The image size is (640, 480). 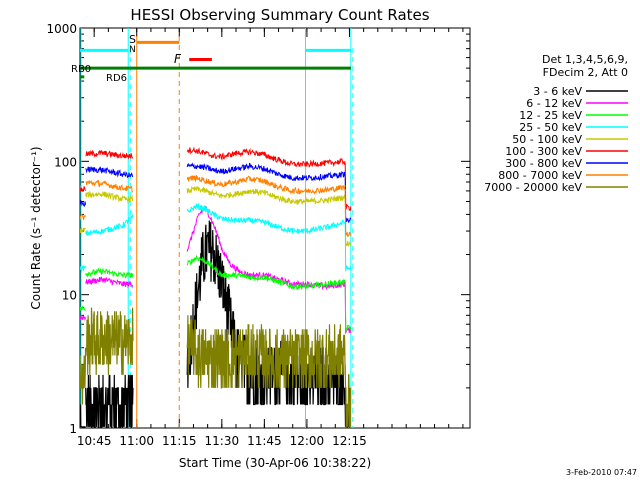 What do you see at coordinates (550, 115) in the screenshot?
I see `legend-label-12-25-kev: 12 - 25 keV` at bounding box center [550, 115].